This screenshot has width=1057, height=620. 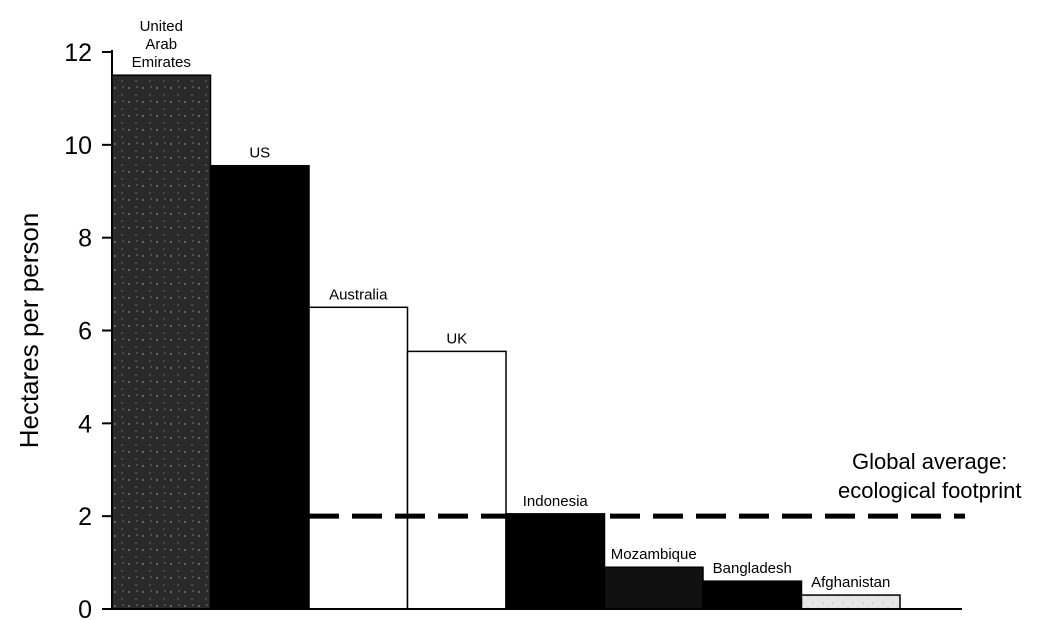 I want to click on global-average-label: Global average: ecological footprint, so click(x=929, y=476).